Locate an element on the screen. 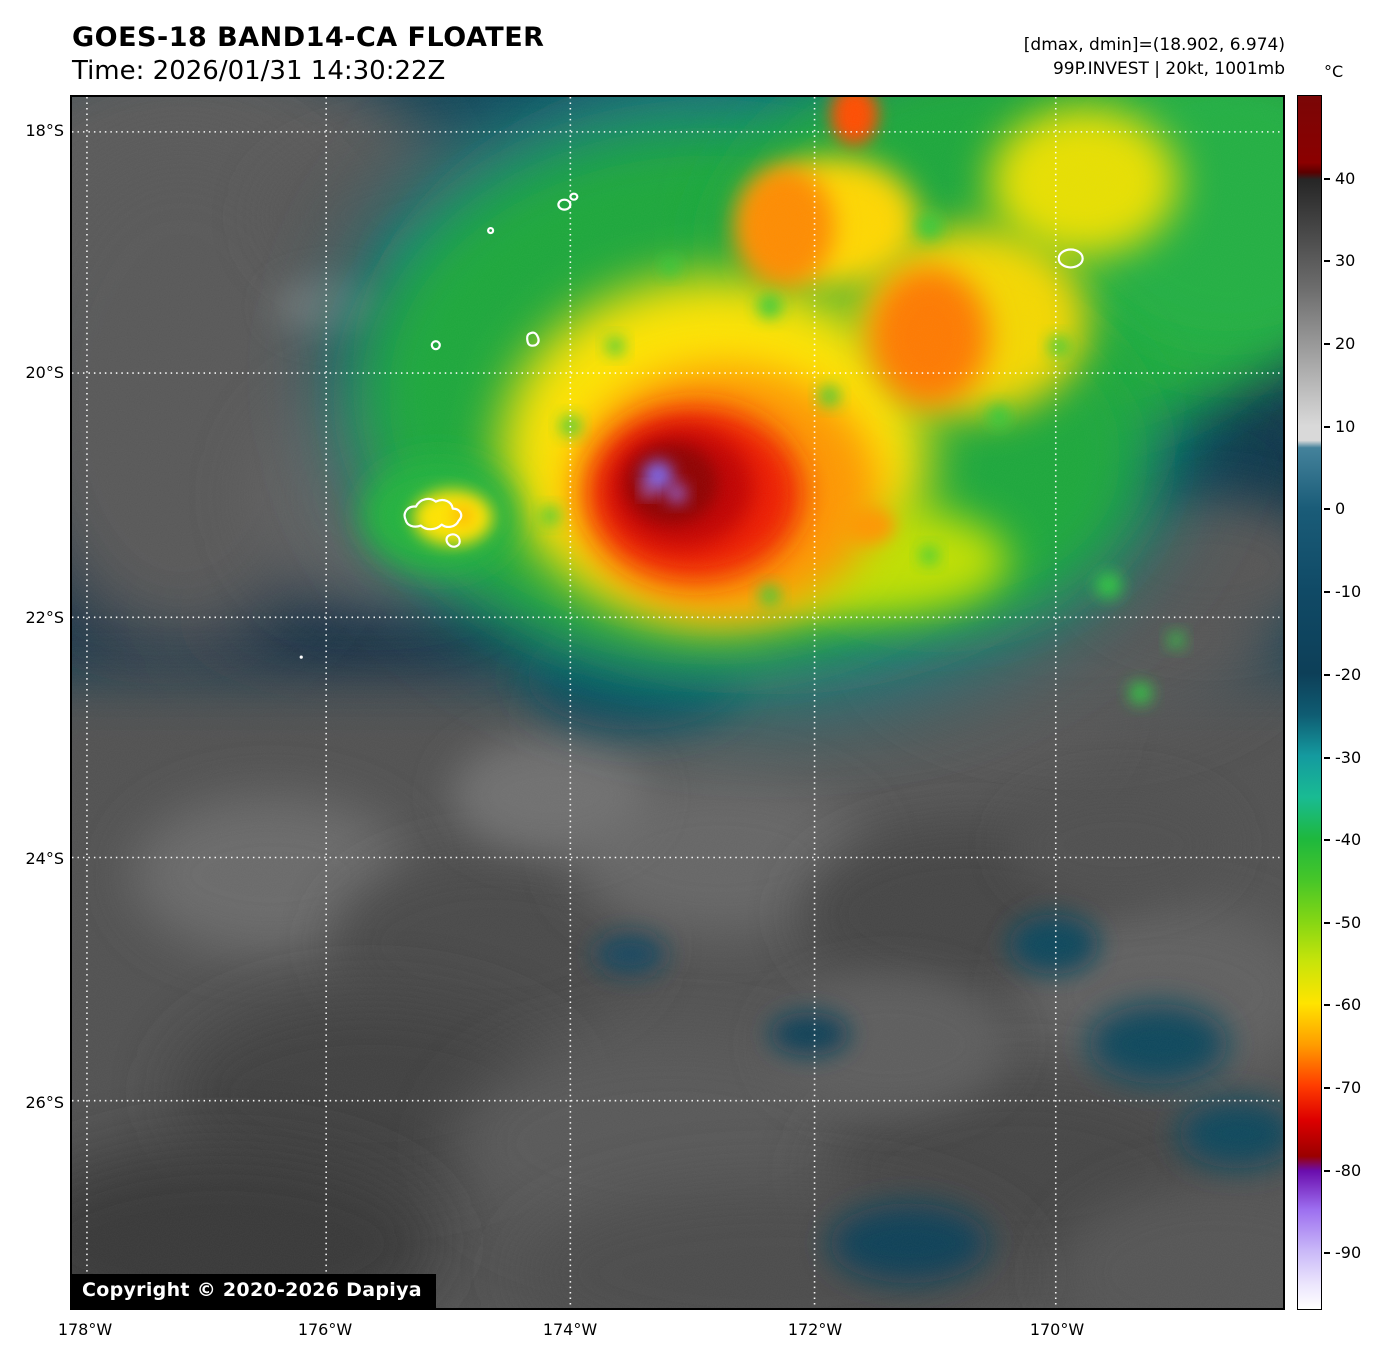  timestamp-label: Time: 2026/01/31 14:30:22Z is located at coordinates (259, 71).